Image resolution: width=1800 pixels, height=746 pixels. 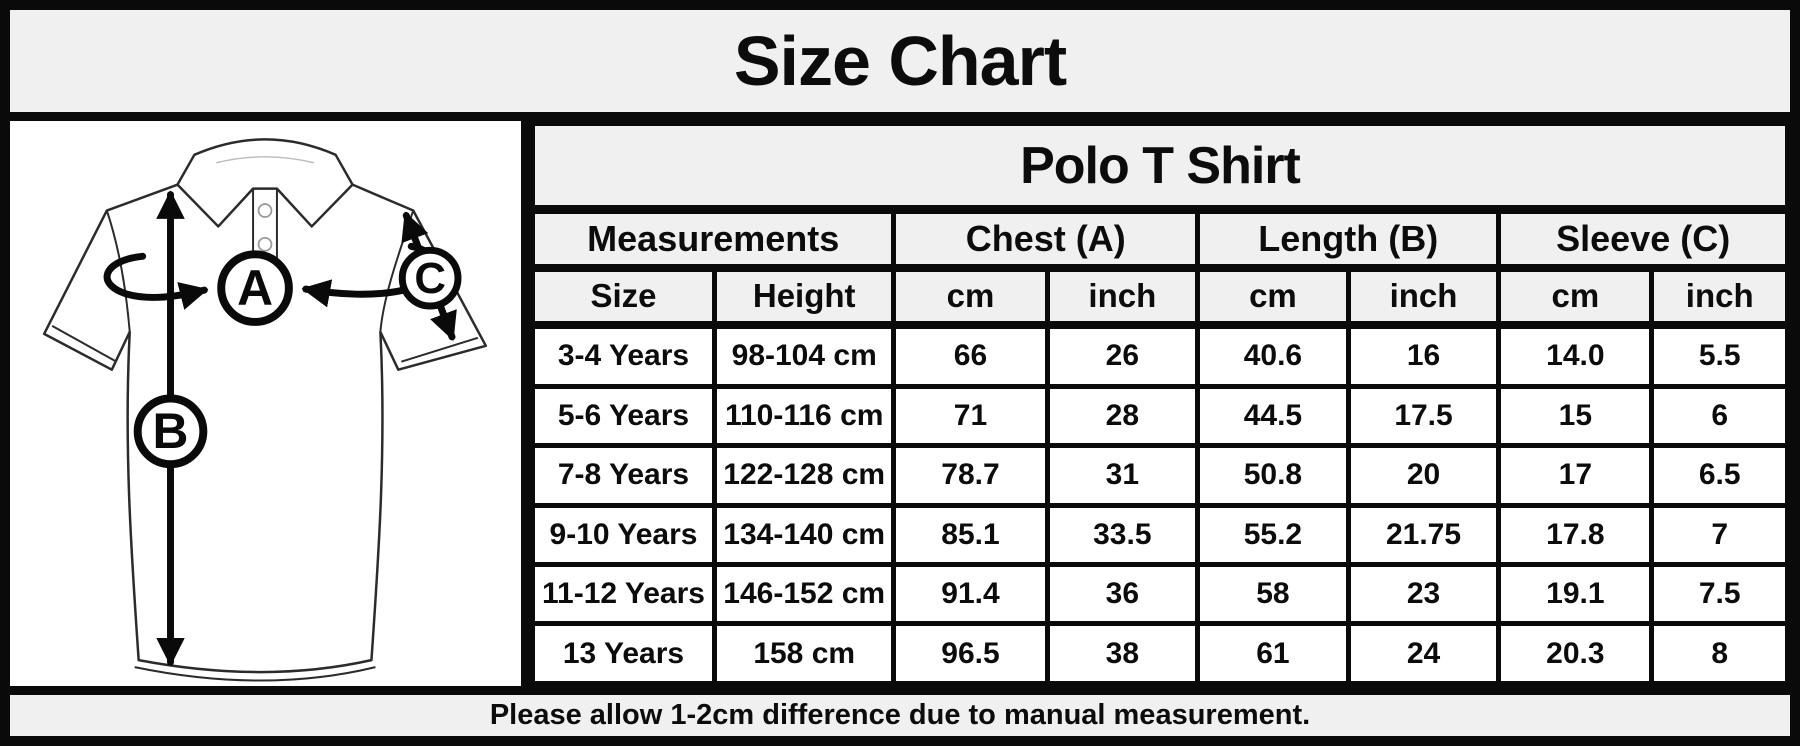 I want to click on group-header-chest: Chest (A), so click(x=1046, y=239).